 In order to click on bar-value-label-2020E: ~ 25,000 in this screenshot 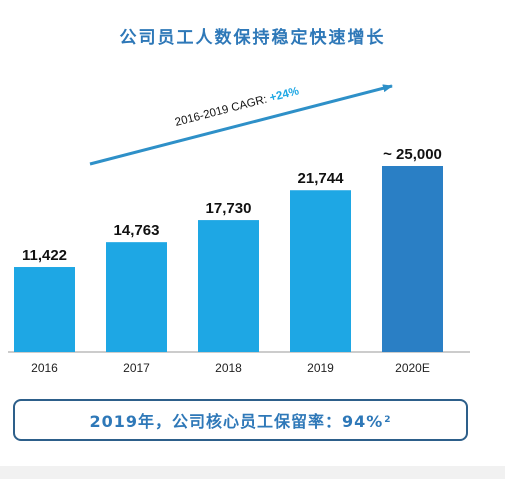, I will do `click(412, 154)`.